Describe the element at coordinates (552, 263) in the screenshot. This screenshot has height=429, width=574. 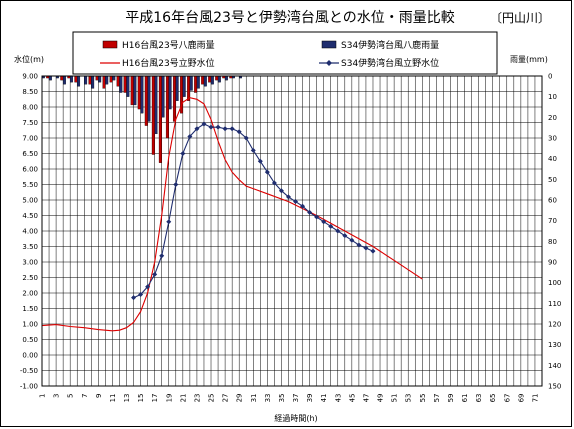
I see `y-tick-right-label: 90` at that location.